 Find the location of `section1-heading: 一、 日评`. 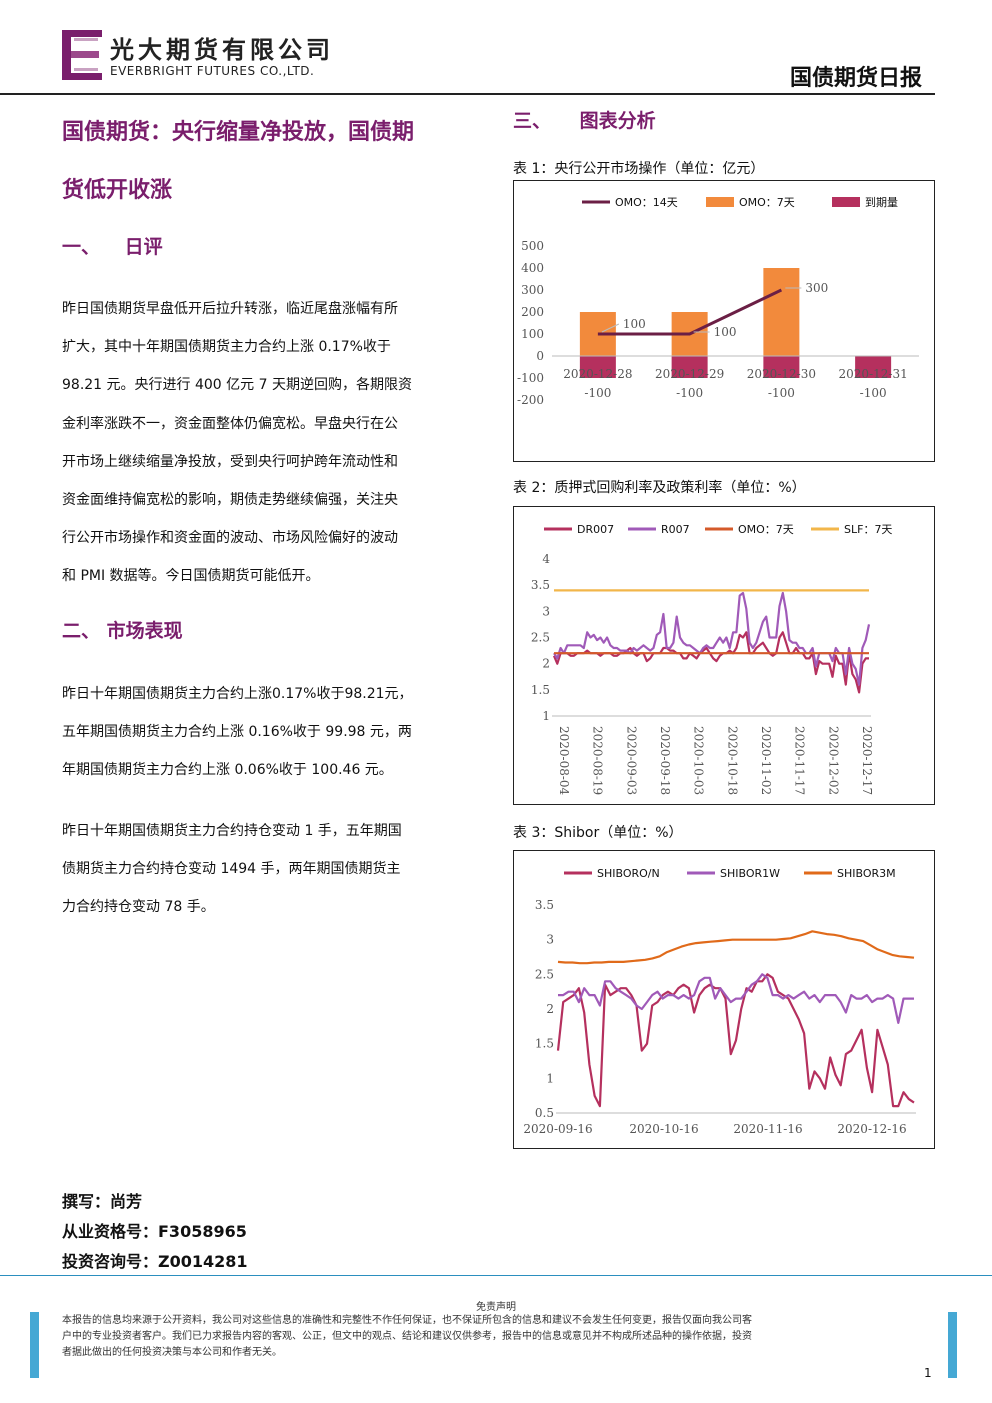

section1-heading: 一、 日评 is located at coordinates (112, 245).